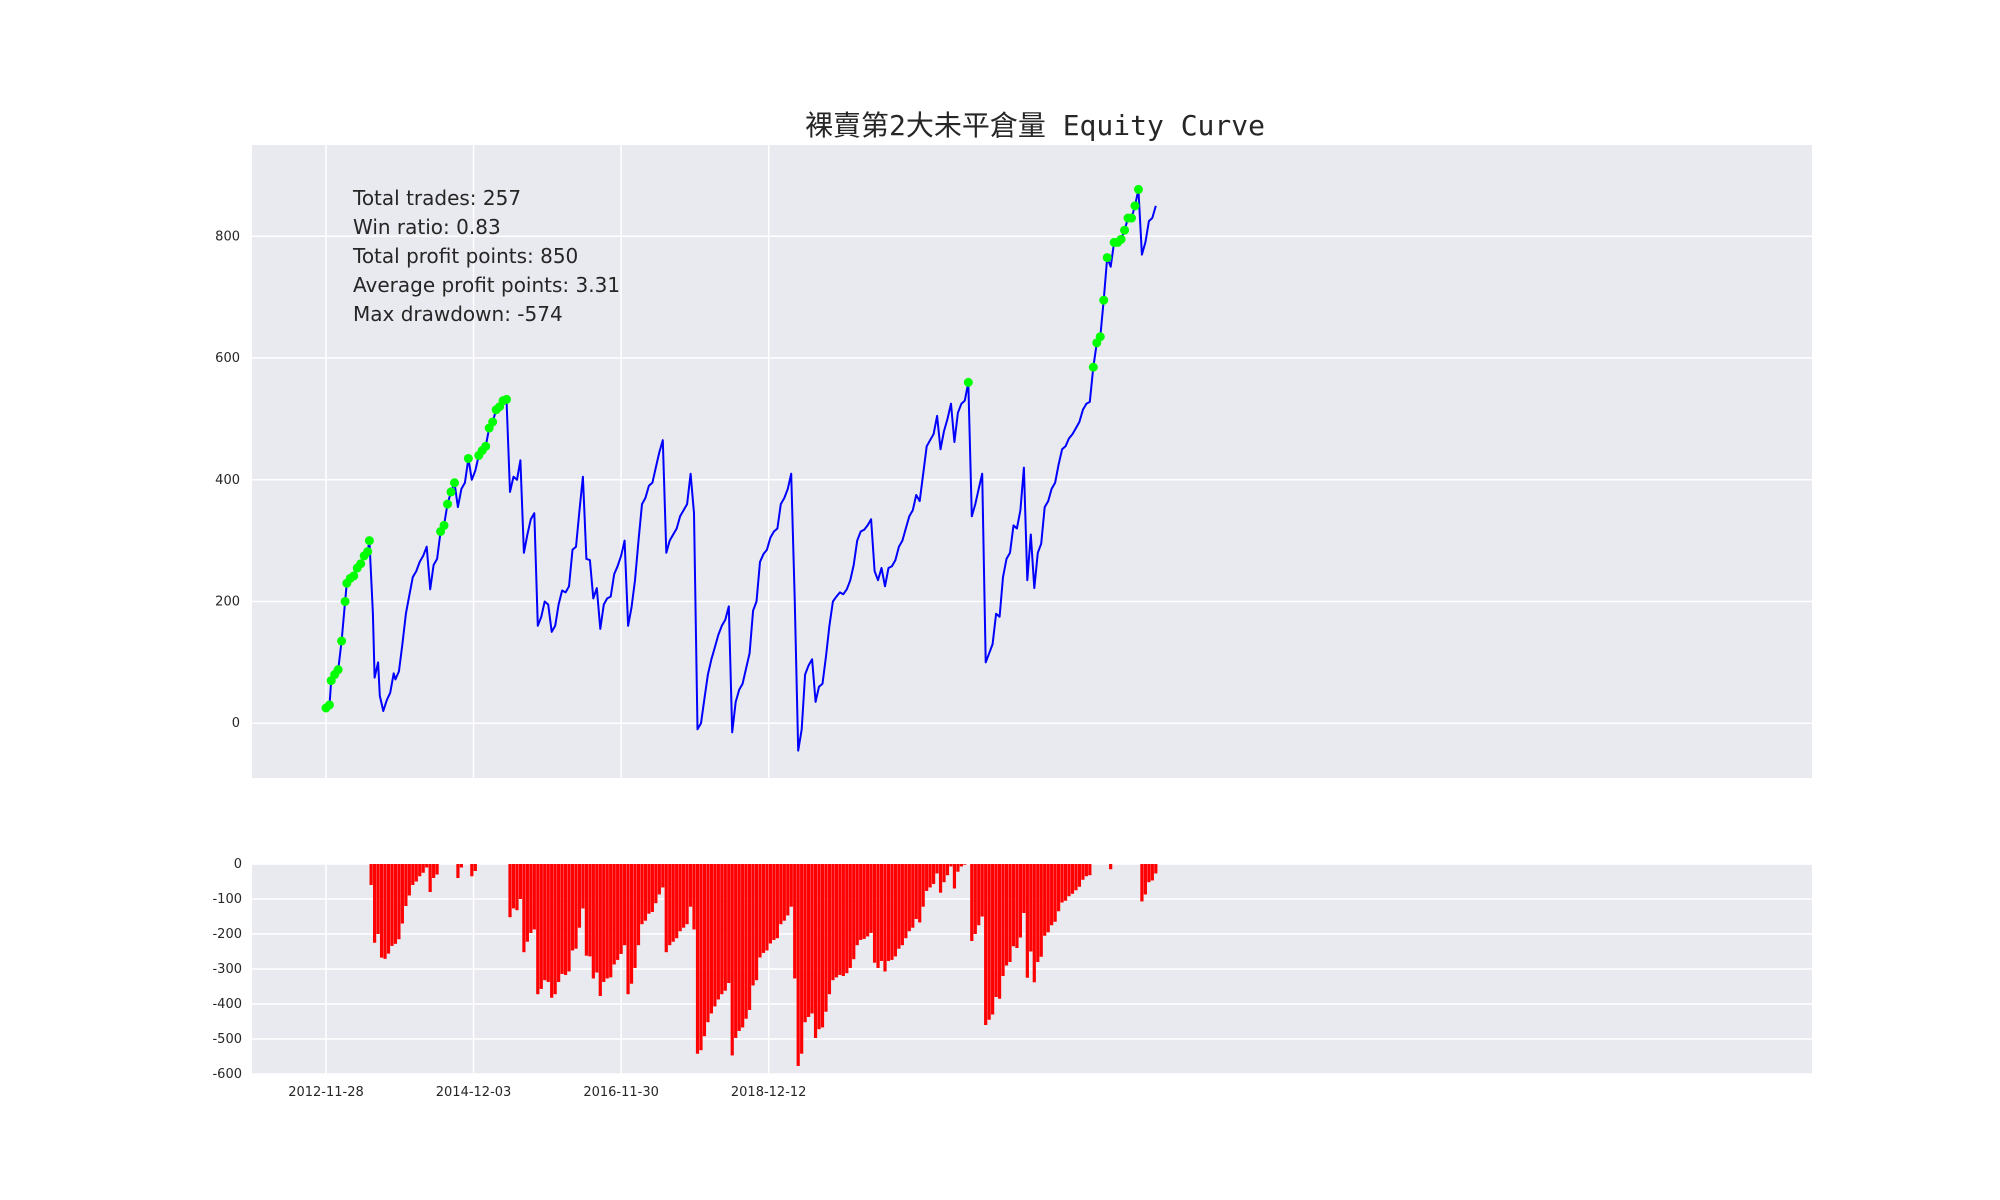 This screenshot has height=1200, width=2000. What do you see at coordinates (238, 864) in the screenshot?
I see `drawdown-y-tick-label: 0` at bounding box center [238, 864].